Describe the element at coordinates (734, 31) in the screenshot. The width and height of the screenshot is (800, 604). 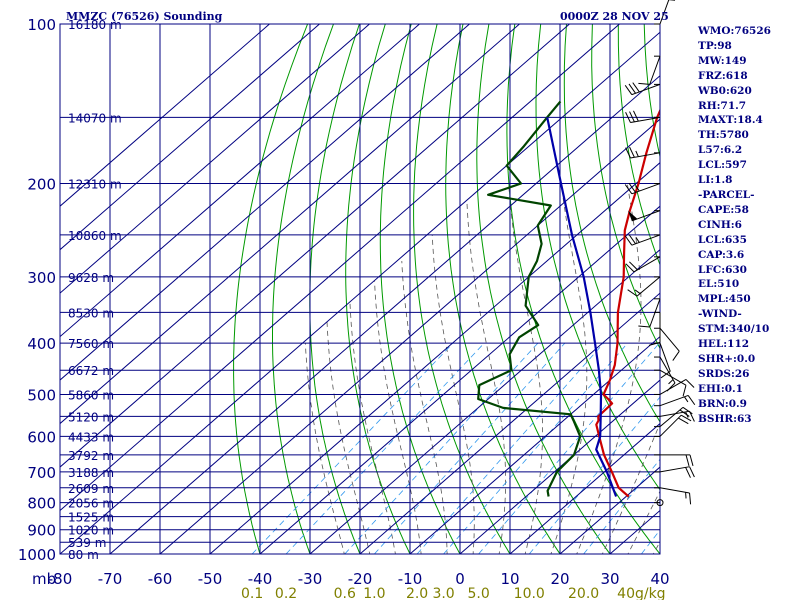
I see `index-item: WMO:76526` at that location.